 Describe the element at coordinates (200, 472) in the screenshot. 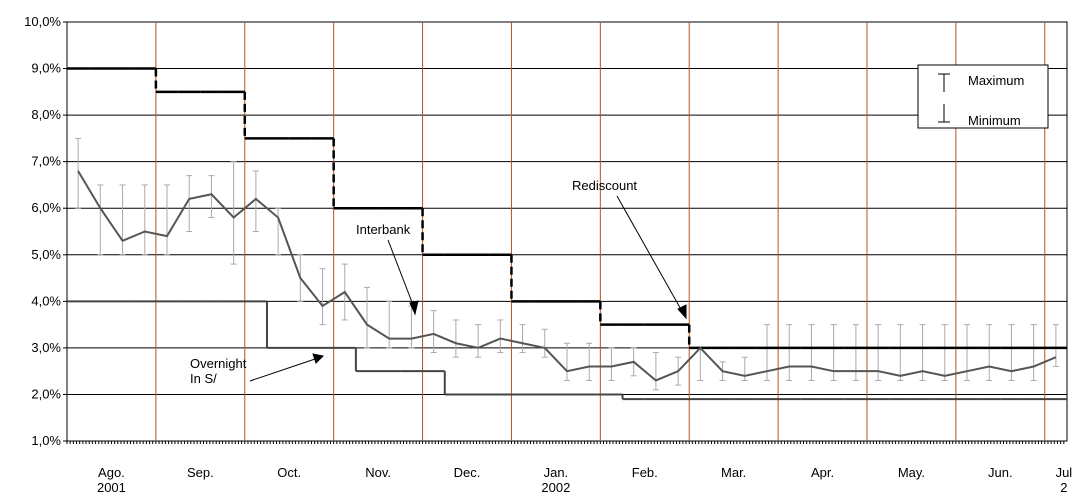

I see `x-tick-label: Sep.` at that location.